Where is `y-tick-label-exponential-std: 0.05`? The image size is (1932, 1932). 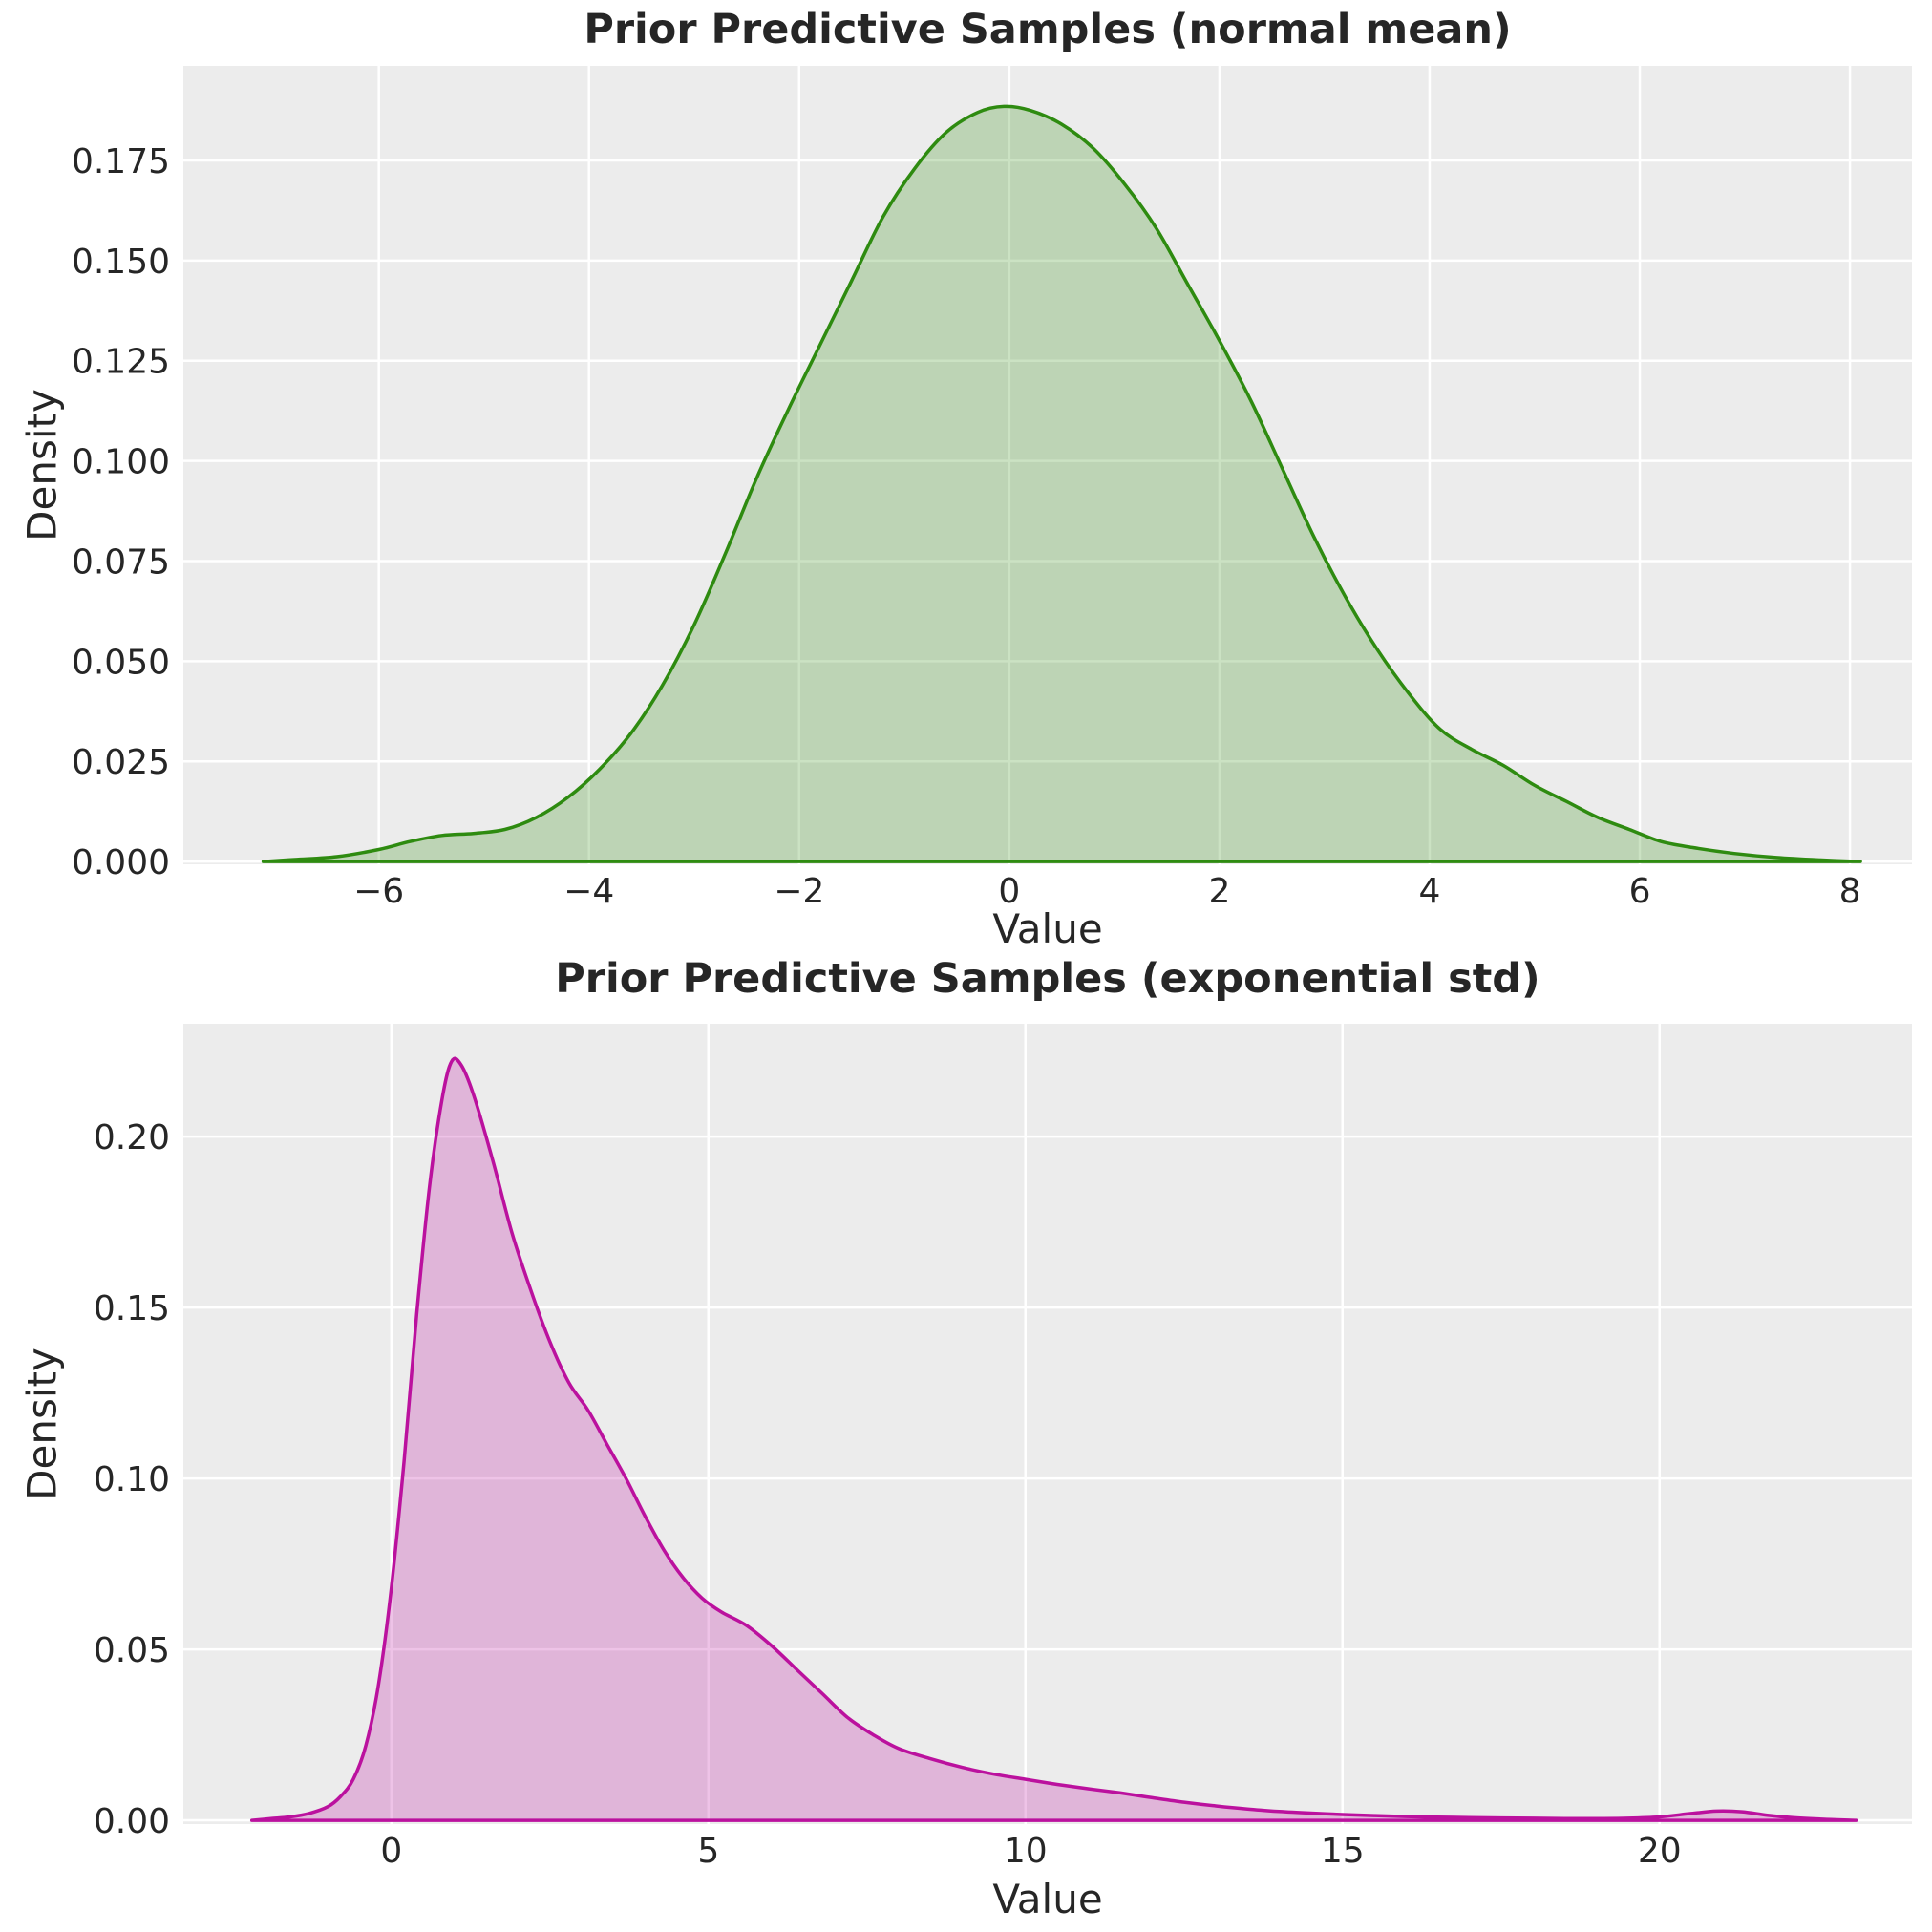
y-tick-label-exponential-std: 0.05 is located at coordinates (132, 1650).